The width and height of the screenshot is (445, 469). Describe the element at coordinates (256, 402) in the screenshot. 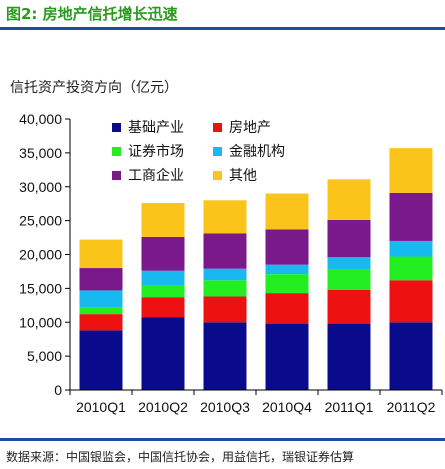

I see `x-axis: 2010Q1 2010Q2 2010Q3 2010Q4 2011Q1 2011Q2` at that location.